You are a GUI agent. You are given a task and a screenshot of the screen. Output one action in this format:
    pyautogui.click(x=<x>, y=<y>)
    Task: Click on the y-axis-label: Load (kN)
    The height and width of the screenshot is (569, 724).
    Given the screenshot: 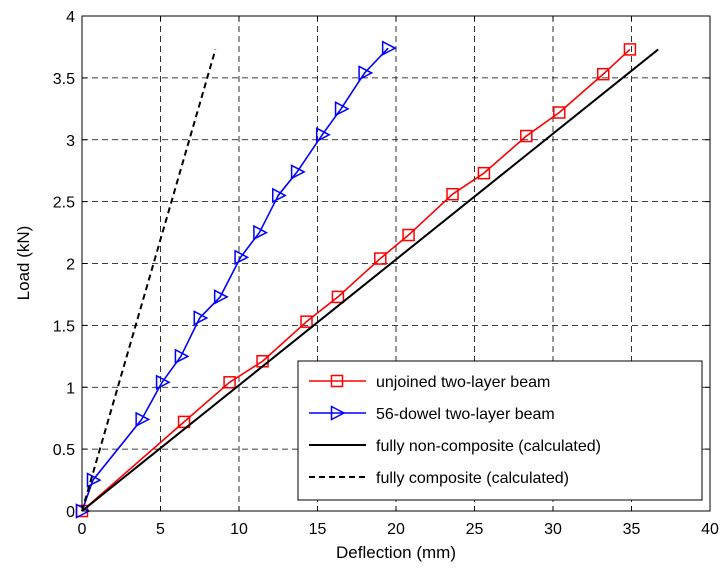 What is the action you would take?
    pyautogui.click(x=23, y=263)
    